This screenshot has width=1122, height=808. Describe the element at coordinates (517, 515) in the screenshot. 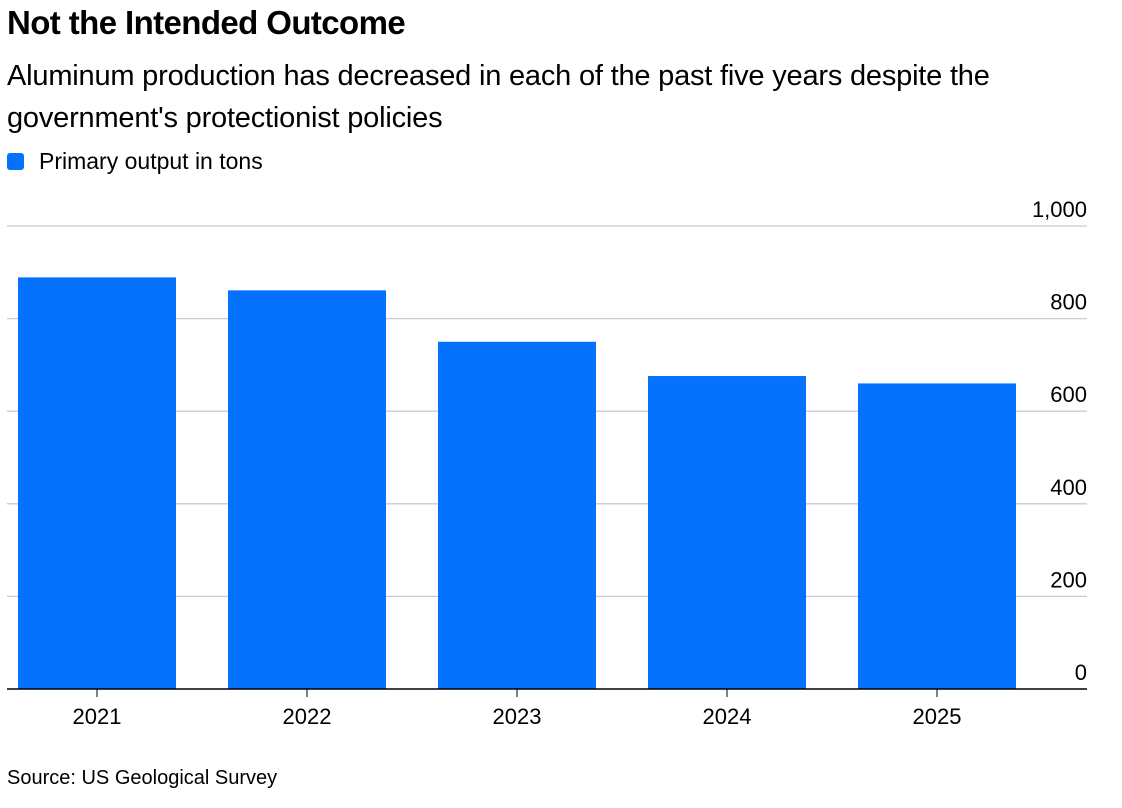

I see `bar-2023` at that location.